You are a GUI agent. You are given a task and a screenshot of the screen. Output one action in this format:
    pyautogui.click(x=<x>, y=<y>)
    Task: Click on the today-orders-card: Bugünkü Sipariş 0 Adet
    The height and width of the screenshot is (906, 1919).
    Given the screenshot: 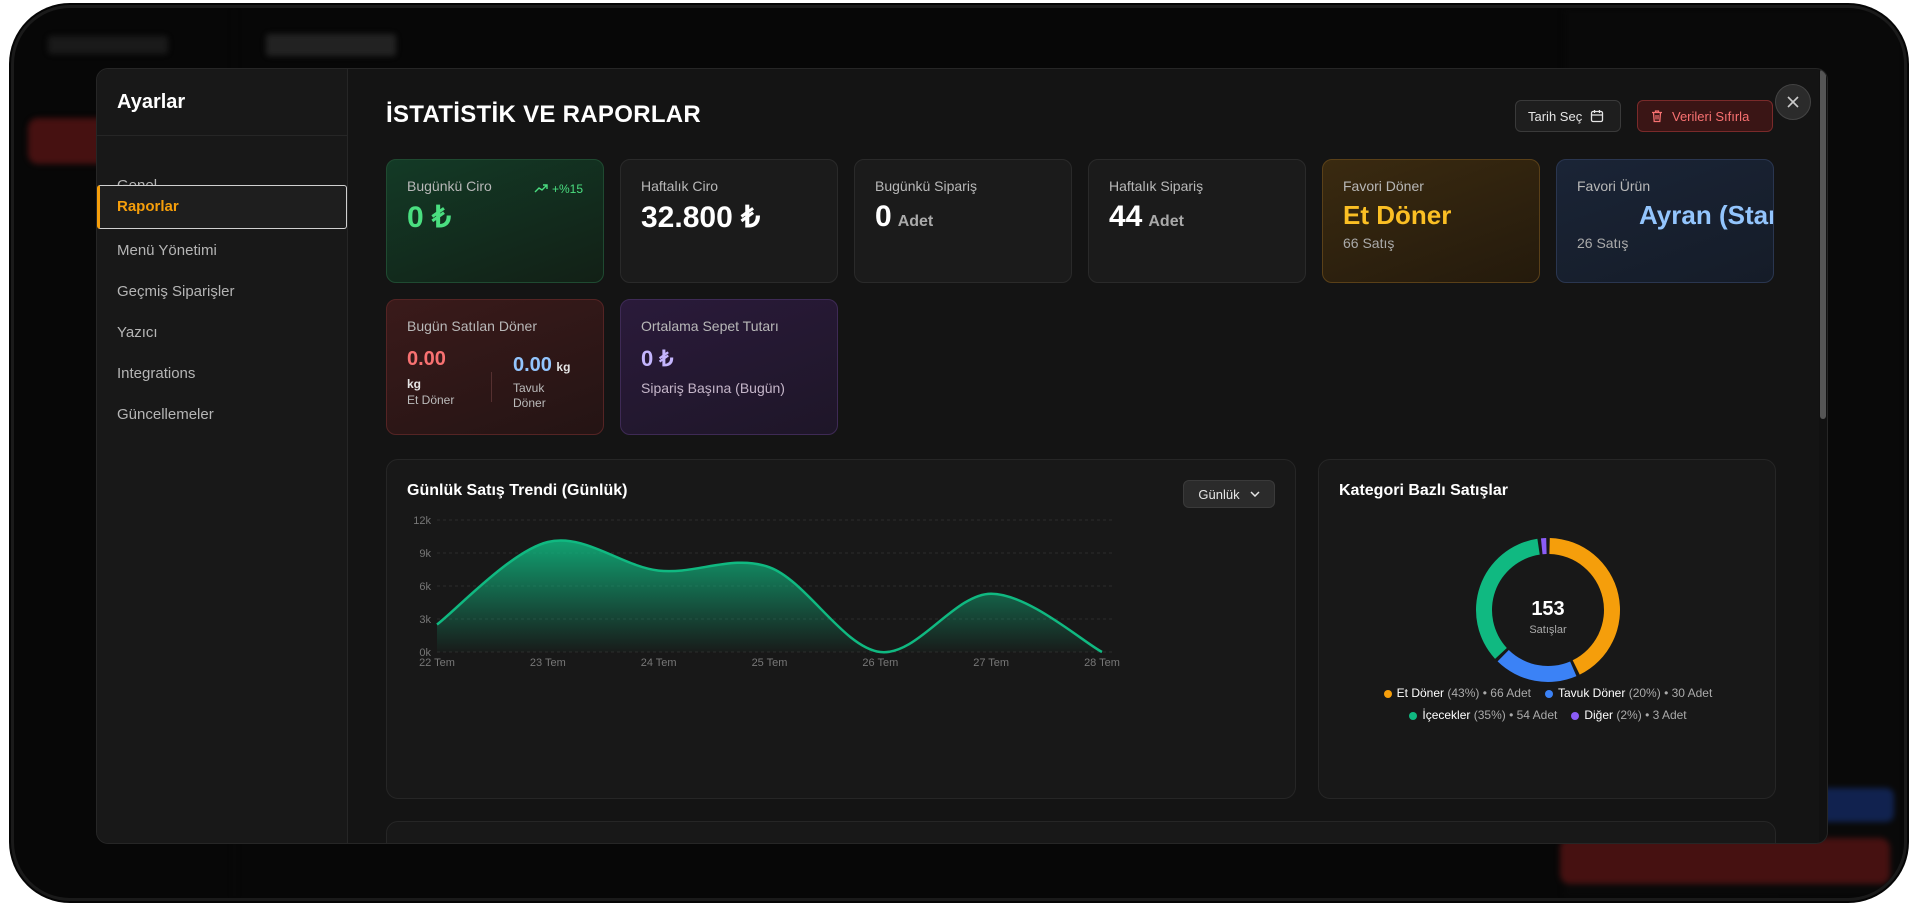 What is the action you would take?
    pyautogui.click(x=963, y=221)
    